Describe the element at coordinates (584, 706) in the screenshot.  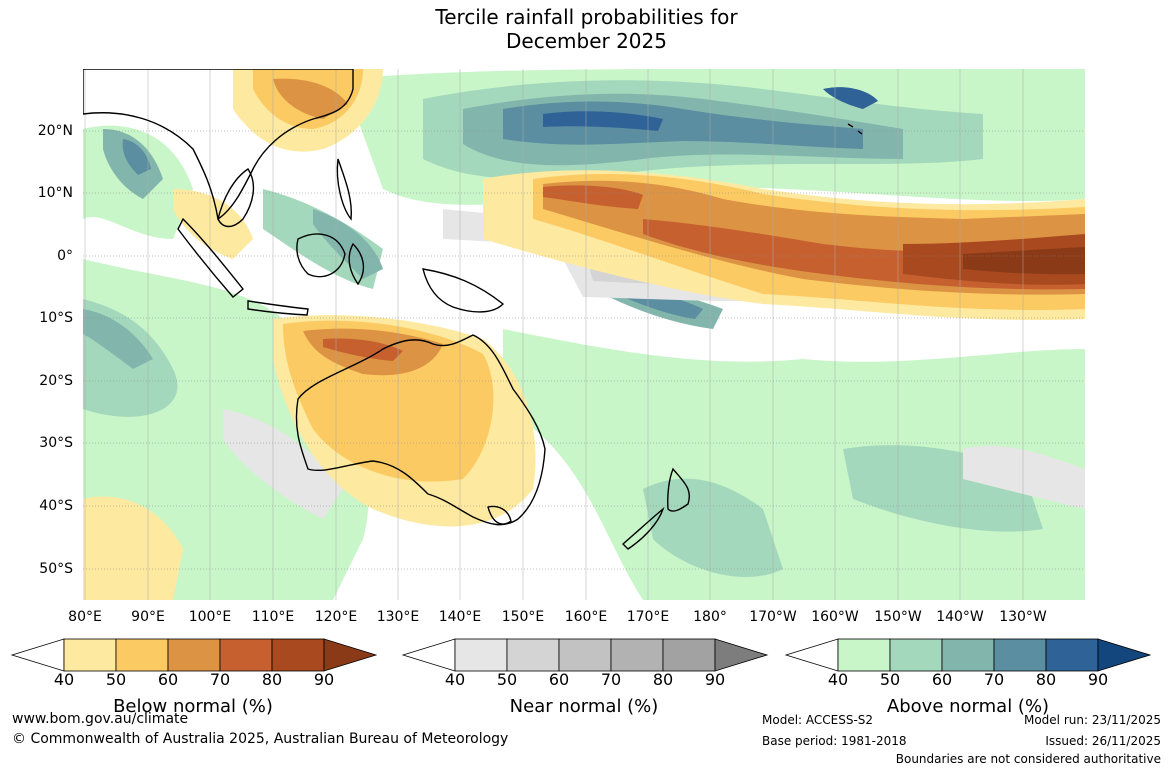
I see `near-normal-title: Near normal (%)` at that location.